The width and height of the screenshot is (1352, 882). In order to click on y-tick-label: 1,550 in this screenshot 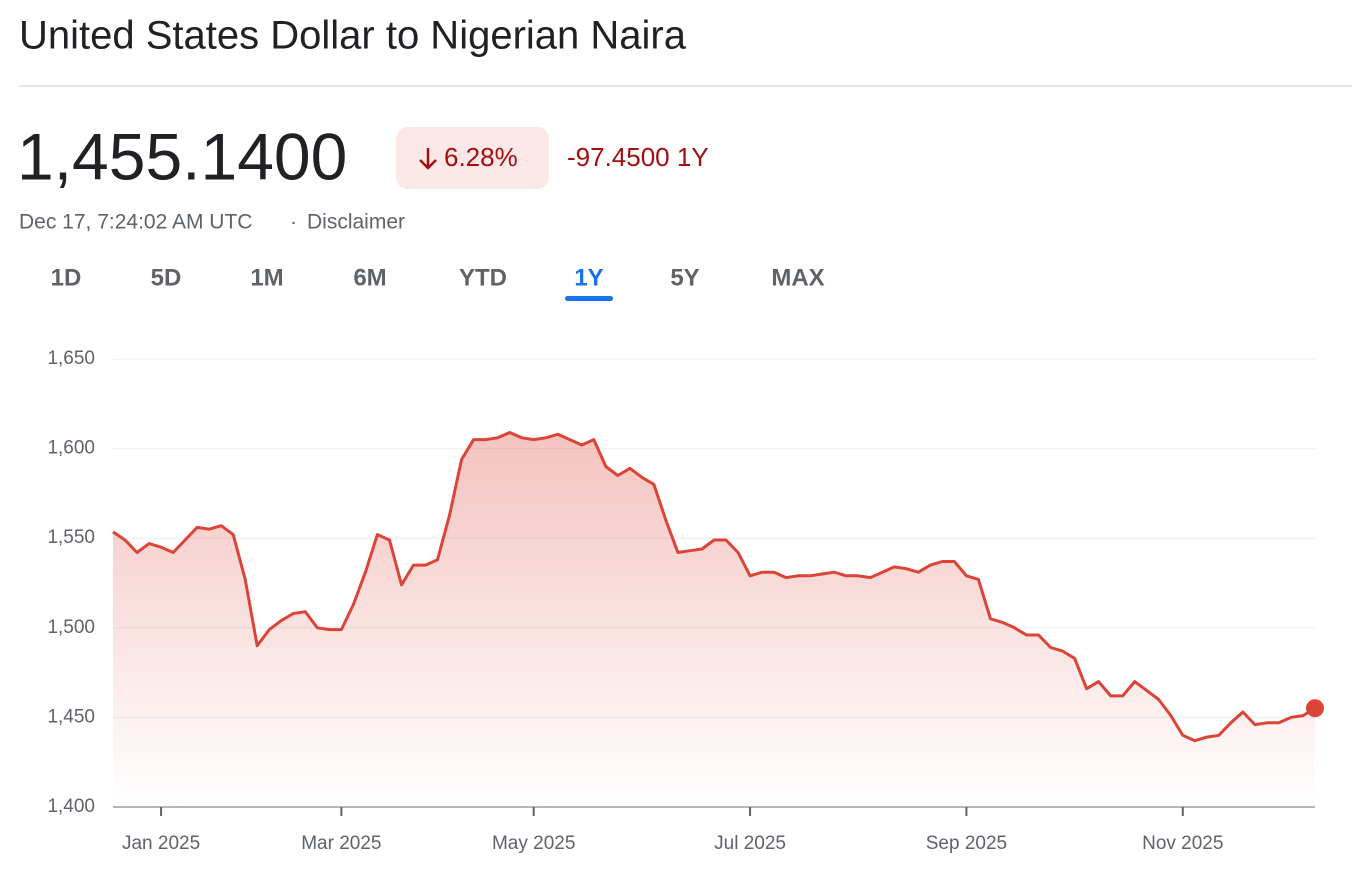, I will do `click(71, 537)`.